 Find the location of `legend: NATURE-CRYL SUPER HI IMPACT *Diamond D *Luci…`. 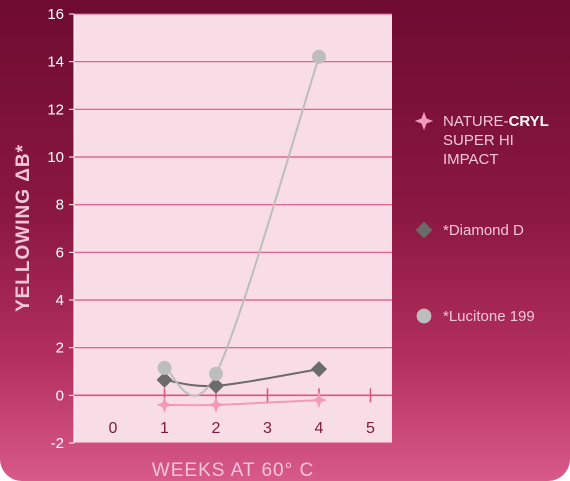

legend: NATURE-CRYL SUPER HI IMPACT *Diamond D *Luci… is located at coordinates (481, 218).